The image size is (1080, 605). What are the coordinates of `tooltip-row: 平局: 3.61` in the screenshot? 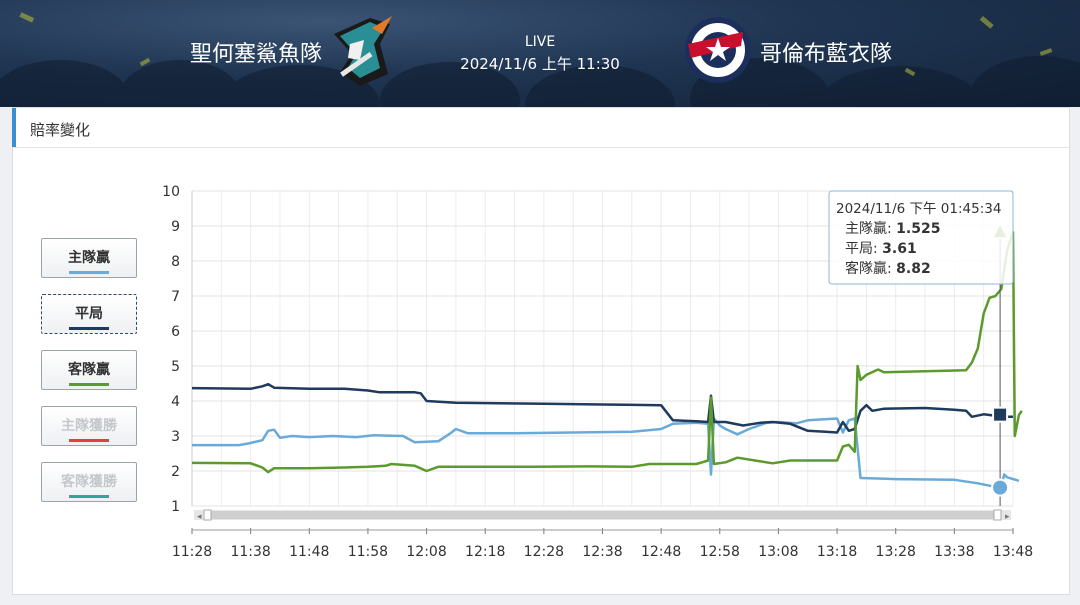 It's located at (881, 249).